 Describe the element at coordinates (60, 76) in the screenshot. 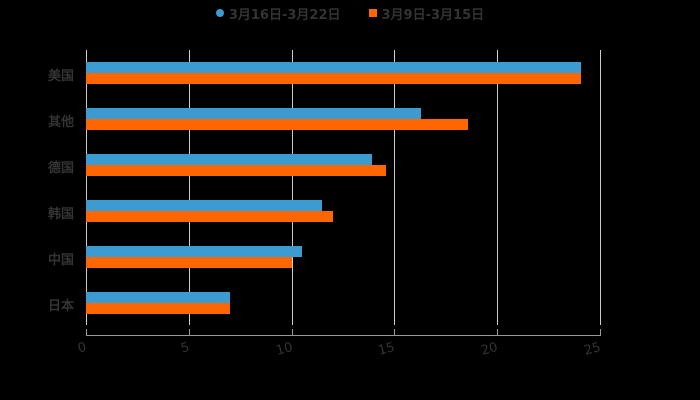

I see `category-label: 美国` at that location.